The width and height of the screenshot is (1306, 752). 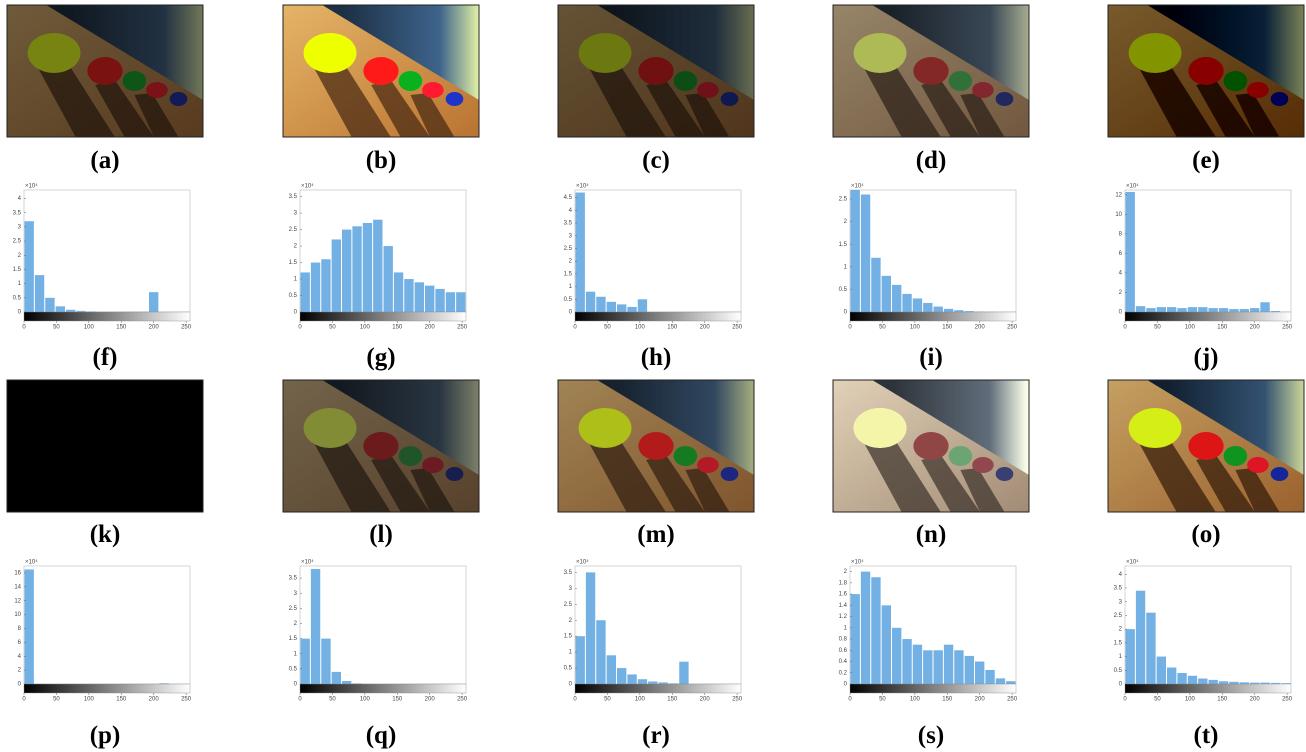 What do you see at coordinates (1206, 160) in the screenshot?
I see `caption: (e)` at bounding box center [1206, 160].